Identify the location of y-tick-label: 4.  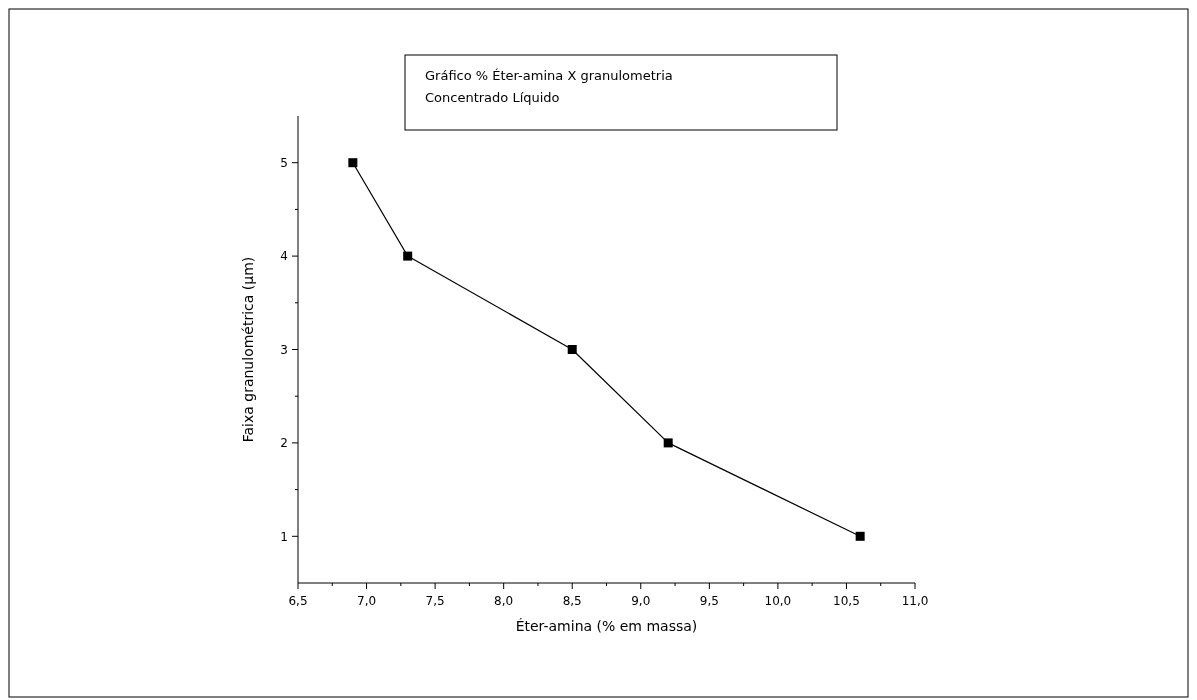
(284, 256).